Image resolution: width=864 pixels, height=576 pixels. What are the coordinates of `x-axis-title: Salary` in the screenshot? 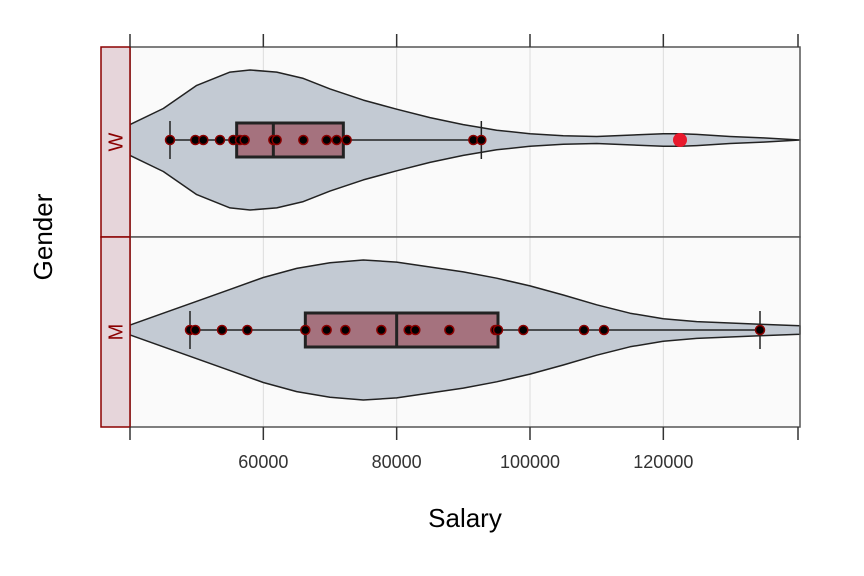 It's located at (465, 518).